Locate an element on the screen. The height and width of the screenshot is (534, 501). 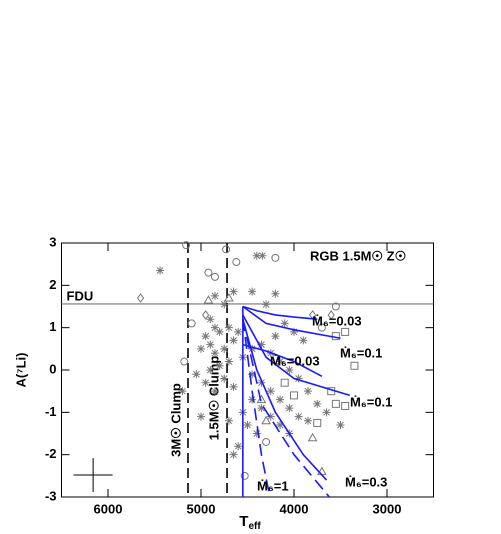
y-tick-label: 1 is located at coordinates (52, 326).